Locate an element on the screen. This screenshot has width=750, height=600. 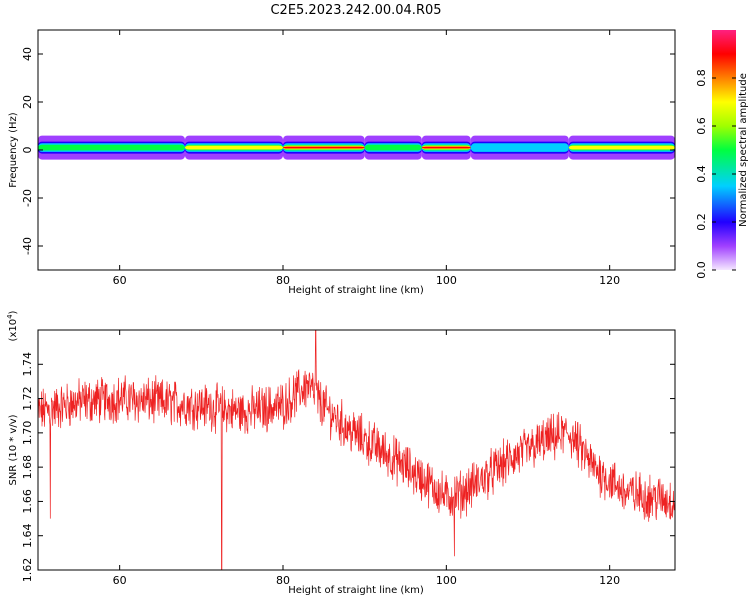
top-y-tick-label: -40 is located at coordinates (27, 246).